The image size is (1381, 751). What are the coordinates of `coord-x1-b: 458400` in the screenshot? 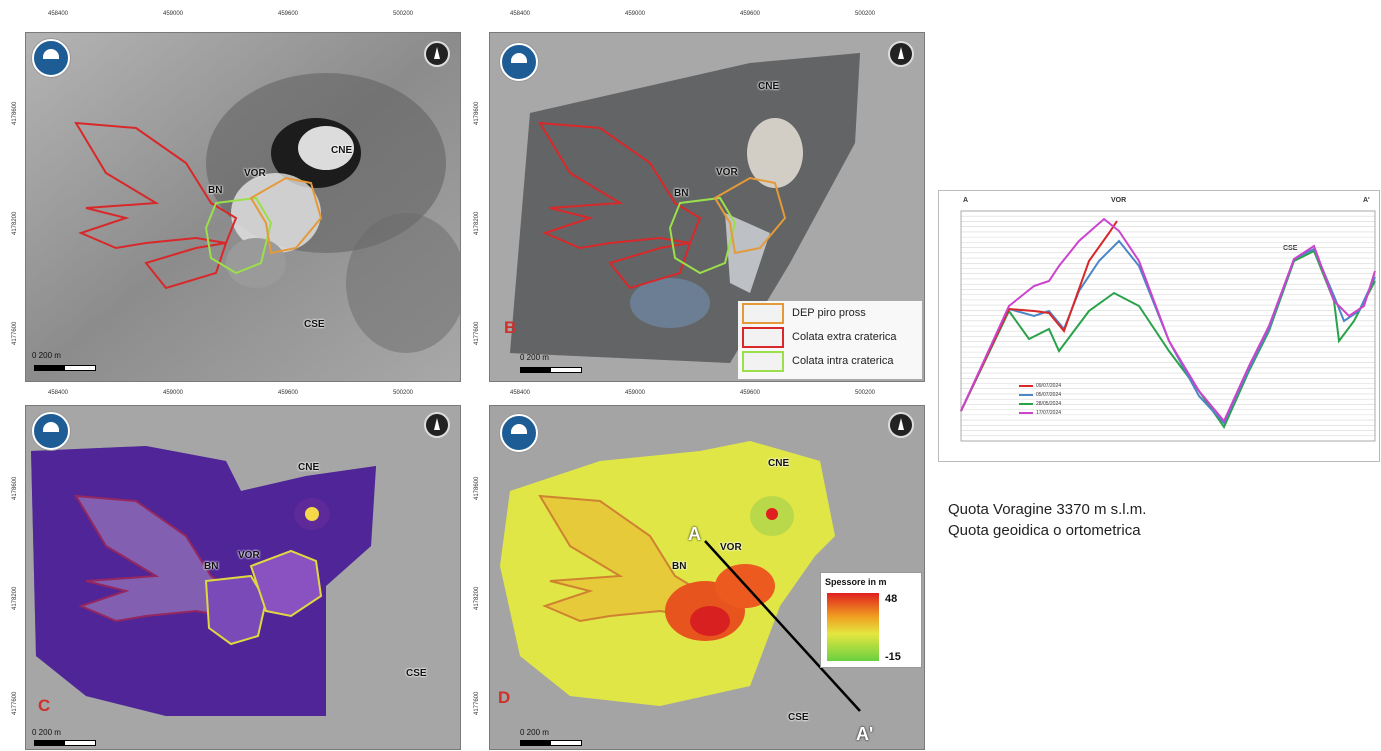 It's located at (520, 14).